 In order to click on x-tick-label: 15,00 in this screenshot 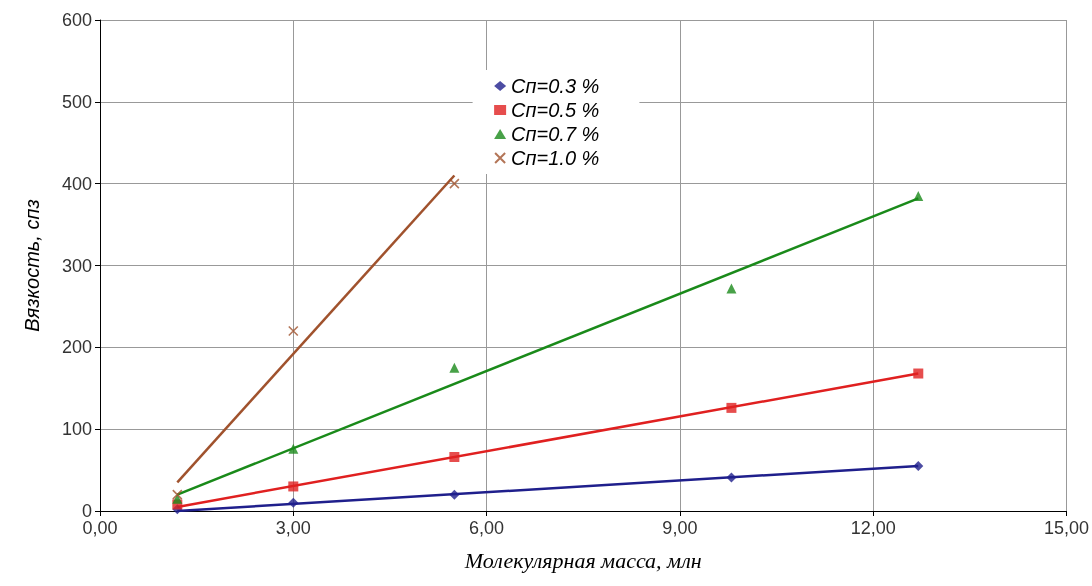, I will do `click(1066, 528)`.